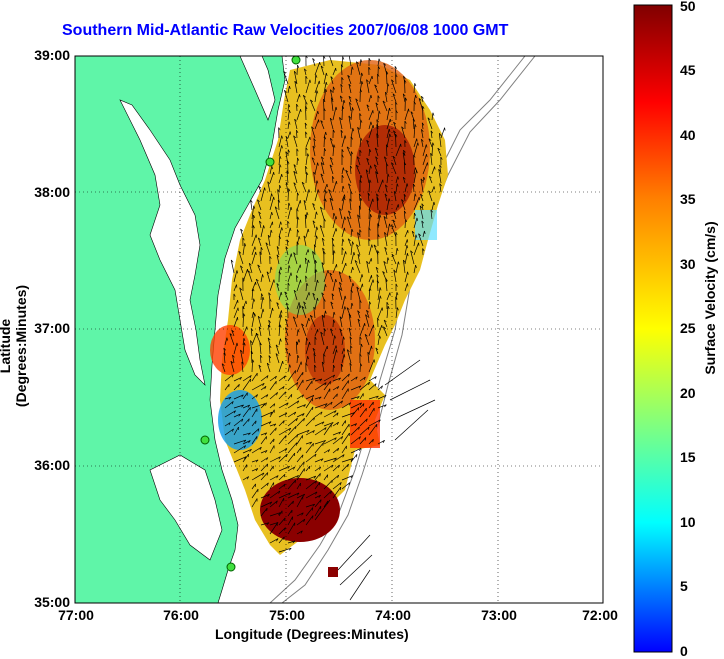 The image size is (724, 659). Describe the element at coordinates (600, 615) in the screenshot. I see `x-tick-label: 72:00` at that location.